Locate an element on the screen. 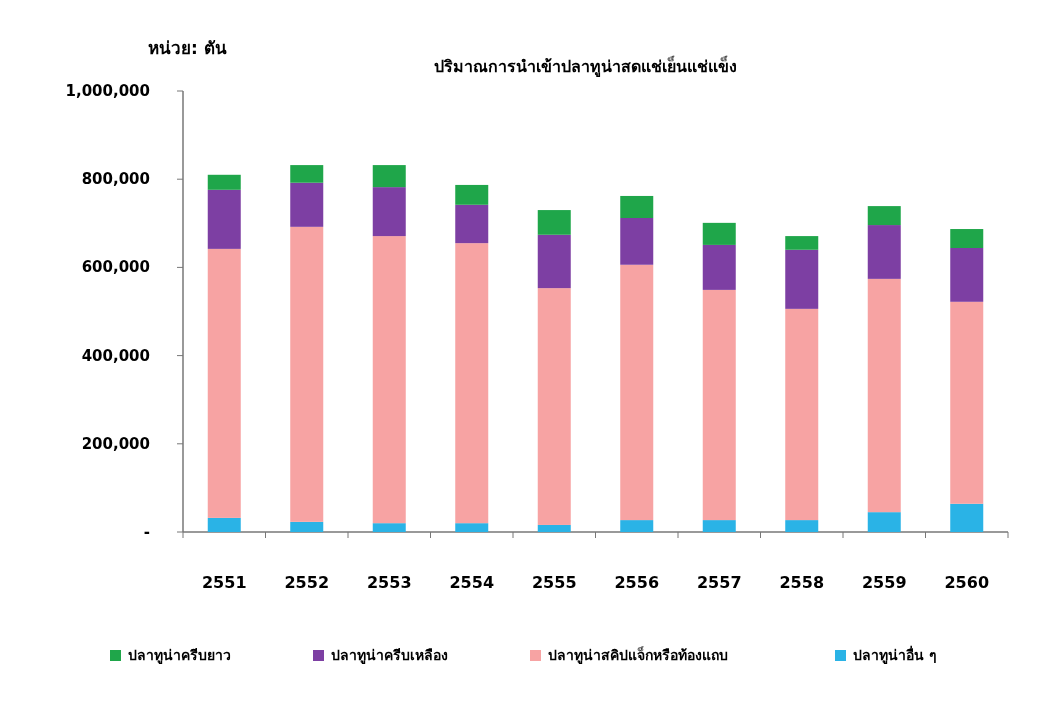  y-tick-label: - is located at coordinates (146, 532).